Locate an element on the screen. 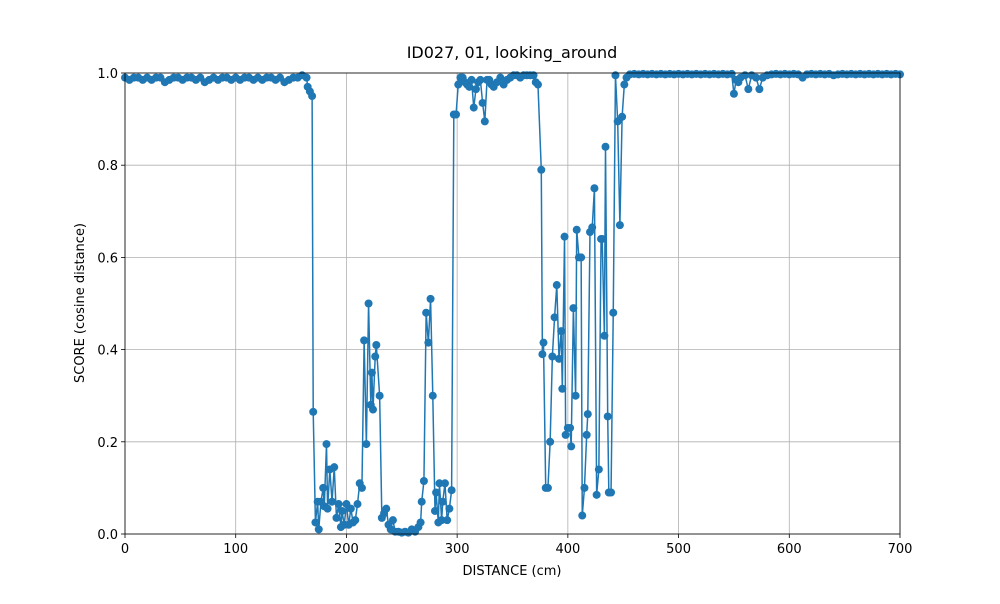 This screenshot has height=604, width=1000. y-tick-label: 0.4 is located at coordinates (107, 351).